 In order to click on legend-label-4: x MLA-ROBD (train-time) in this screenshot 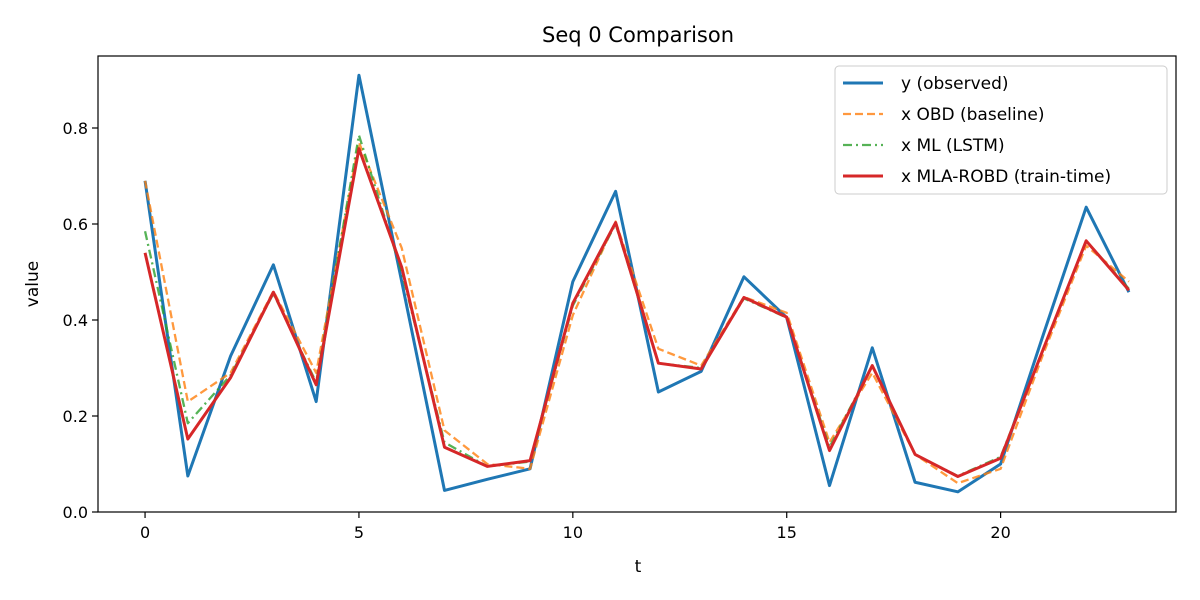, I will do `click(1006, 177)`.